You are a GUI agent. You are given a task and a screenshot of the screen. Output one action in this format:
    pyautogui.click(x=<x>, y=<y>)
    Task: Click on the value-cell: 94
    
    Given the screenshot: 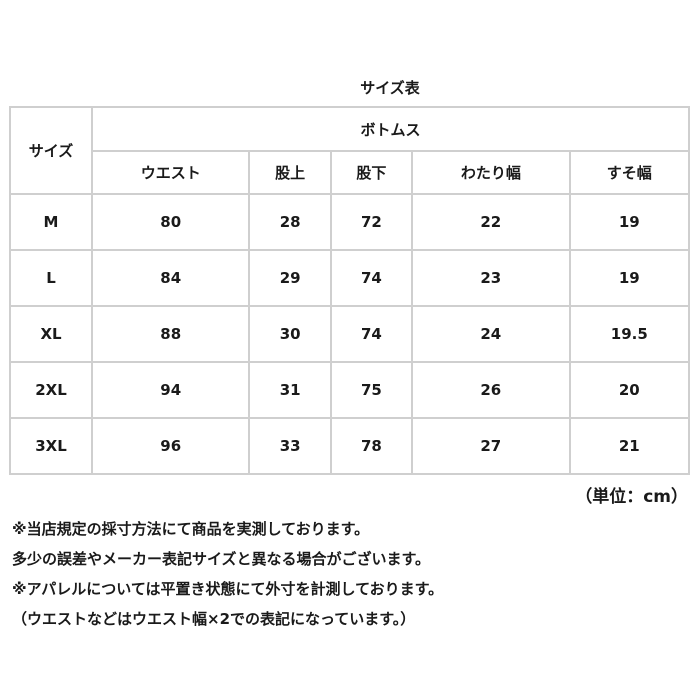 What is the action you would take?
    pyautogui.click(x=170, y=390)
    